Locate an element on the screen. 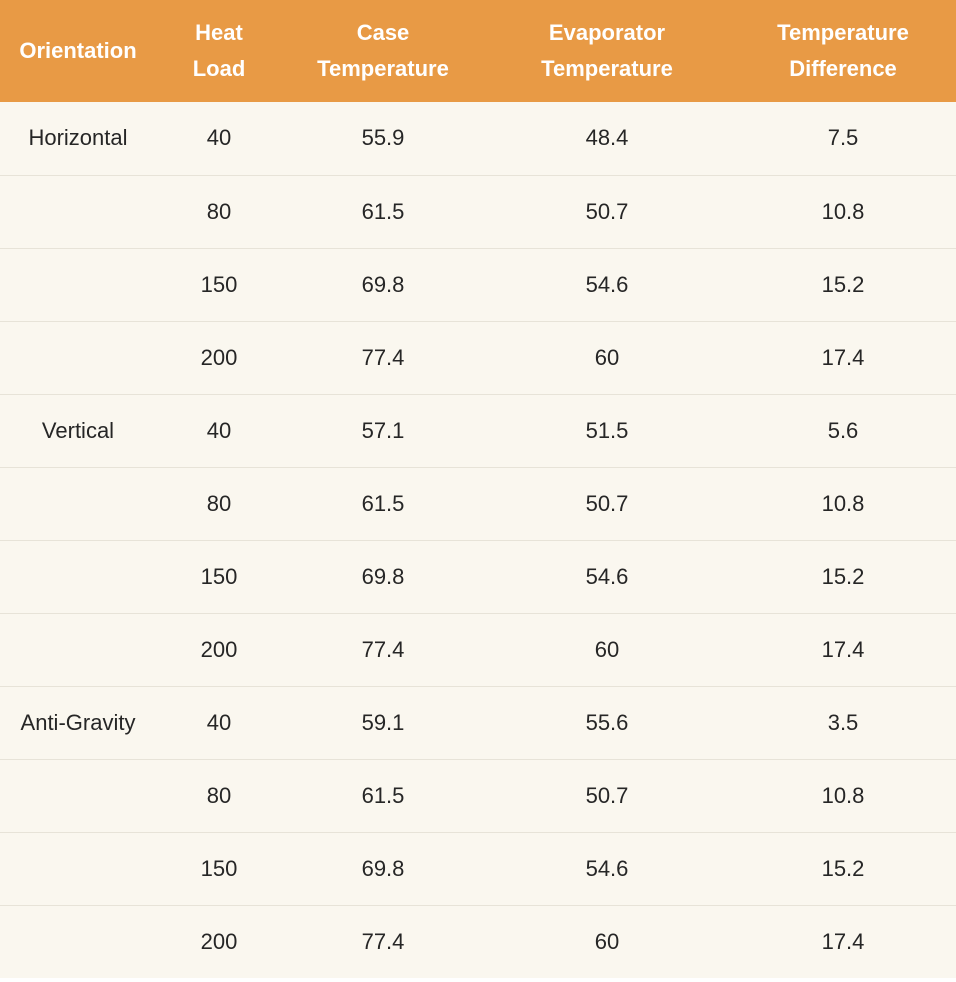 The image size is (956, 982). header-temperature-difference-line-2: Difference is located at coordinates (843, 68).